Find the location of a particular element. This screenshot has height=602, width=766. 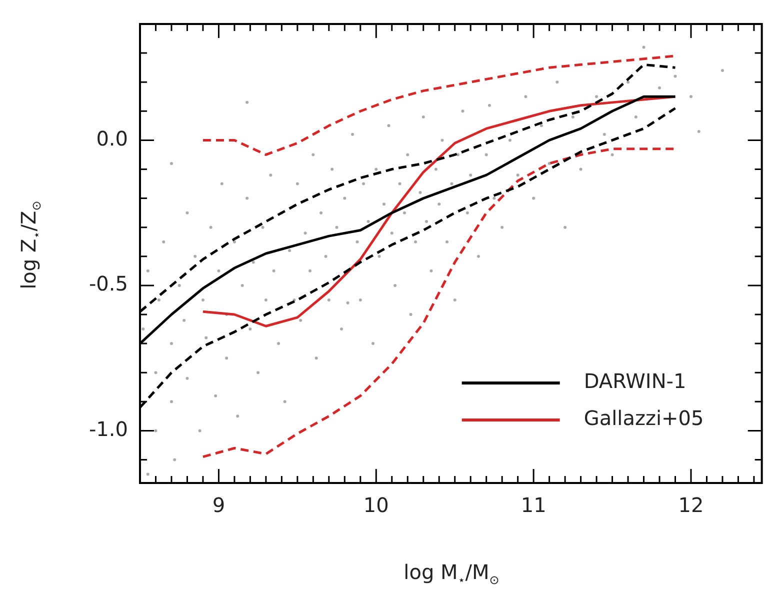

y-tick-label: 0.0 is located at coordinates (112, 138).